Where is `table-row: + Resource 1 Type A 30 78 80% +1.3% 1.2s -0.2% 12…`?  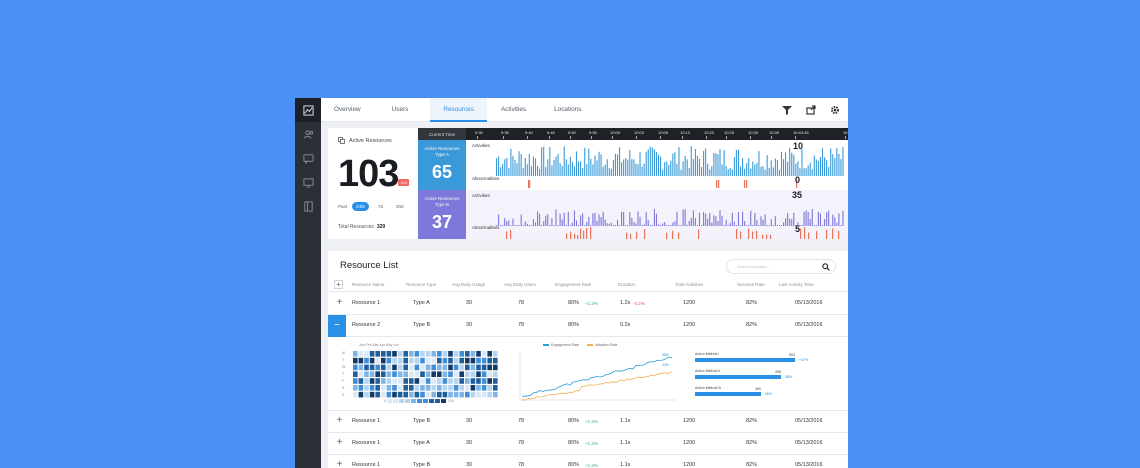 table-row: + Resource 1 Type A 30 78 80% +1.3% 1.2s -0.2% 12… is located at coordinates (588, 304).